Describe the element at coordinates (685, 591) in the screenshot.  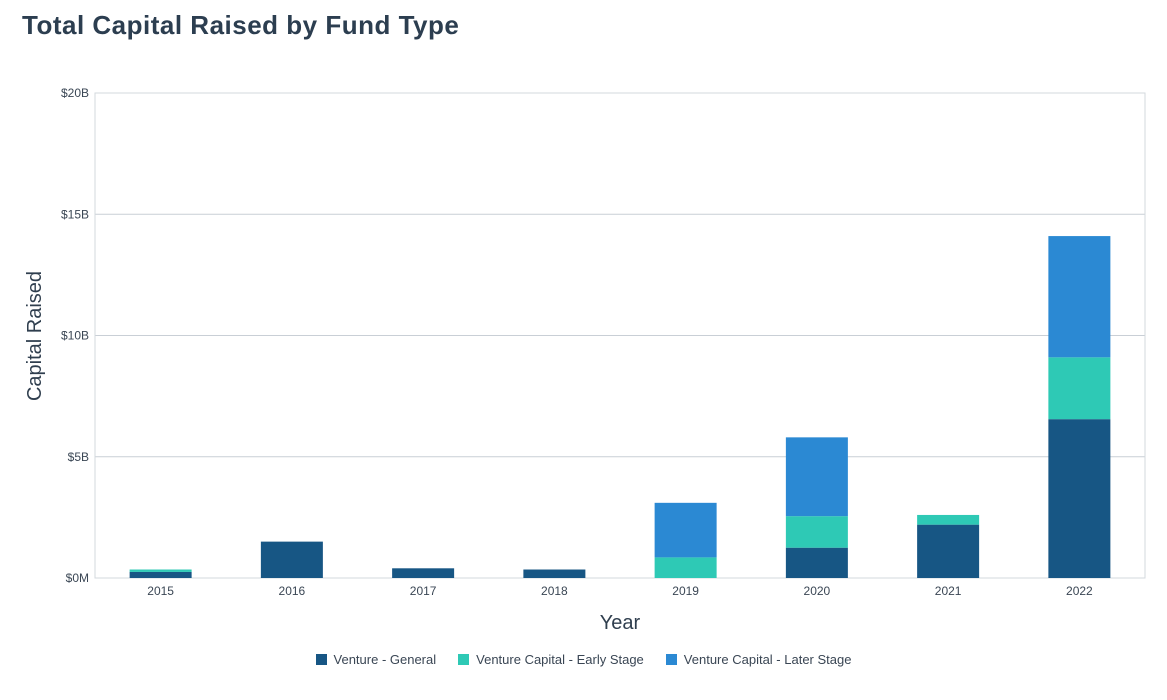
I see `x-tick-label: 2019` at that location.